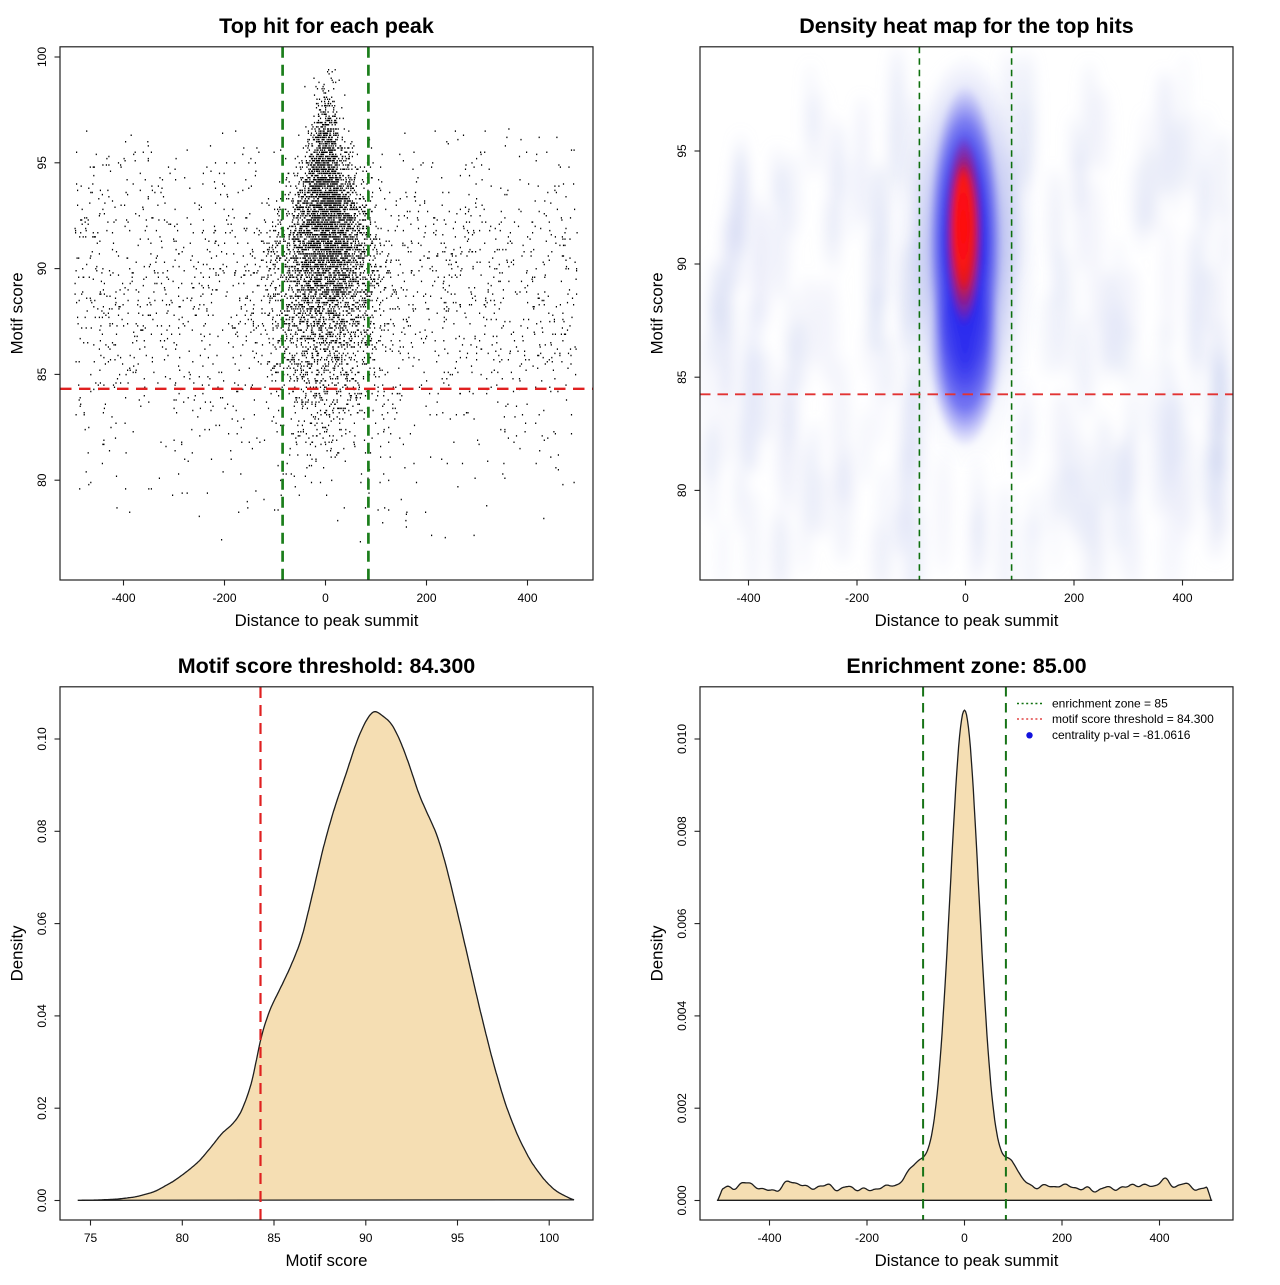 This screenshot has width=1280, height=1285. Describe the element at coordinates (682, 1200) in the screenshot. I see `svg-text: 0.000` at that location.